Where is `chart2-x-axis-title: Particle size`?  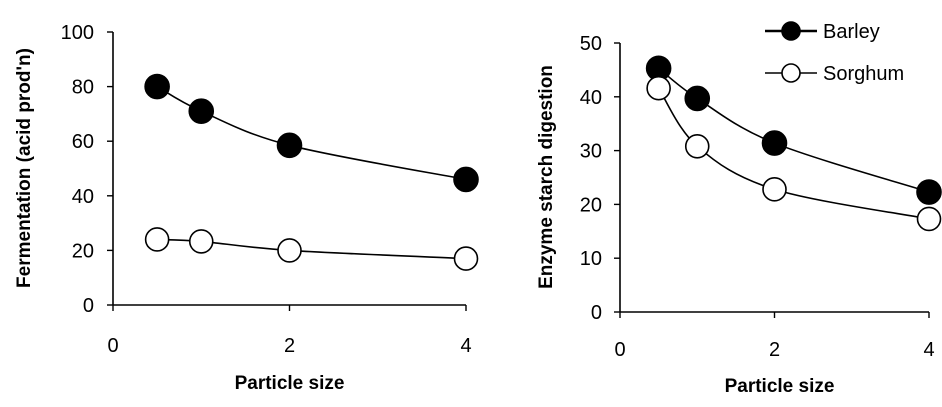
chart2-x-axis-title: Particle size is located at coordinates (780, 386).